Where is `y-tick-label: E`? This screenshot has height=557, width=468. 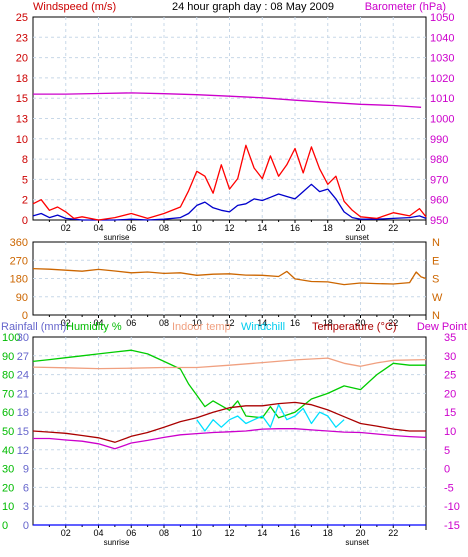
y-tick-label: E is located at coordinates (435, 261).